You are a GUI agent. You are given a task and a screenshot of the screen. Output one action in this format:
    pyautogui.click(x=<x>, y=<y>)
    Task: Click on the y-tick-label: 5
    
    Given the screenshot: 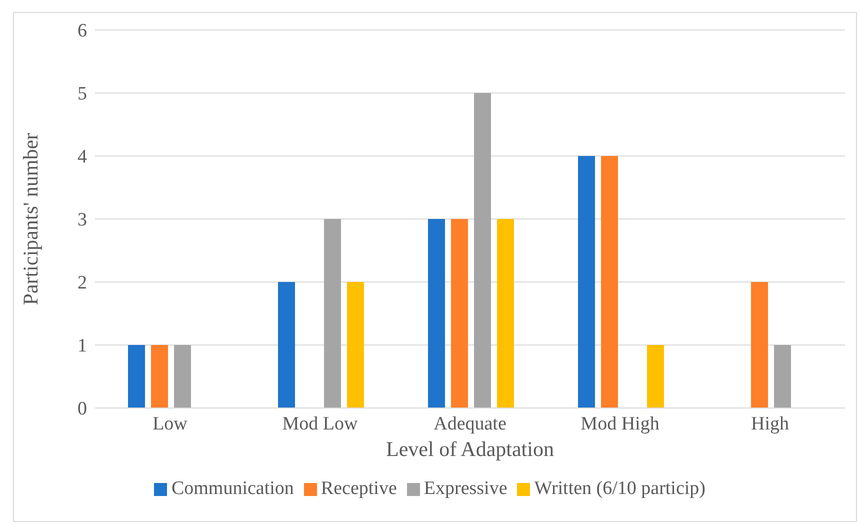 What is the action you would take?
    pyautogui.click(x=82, y=94)
    